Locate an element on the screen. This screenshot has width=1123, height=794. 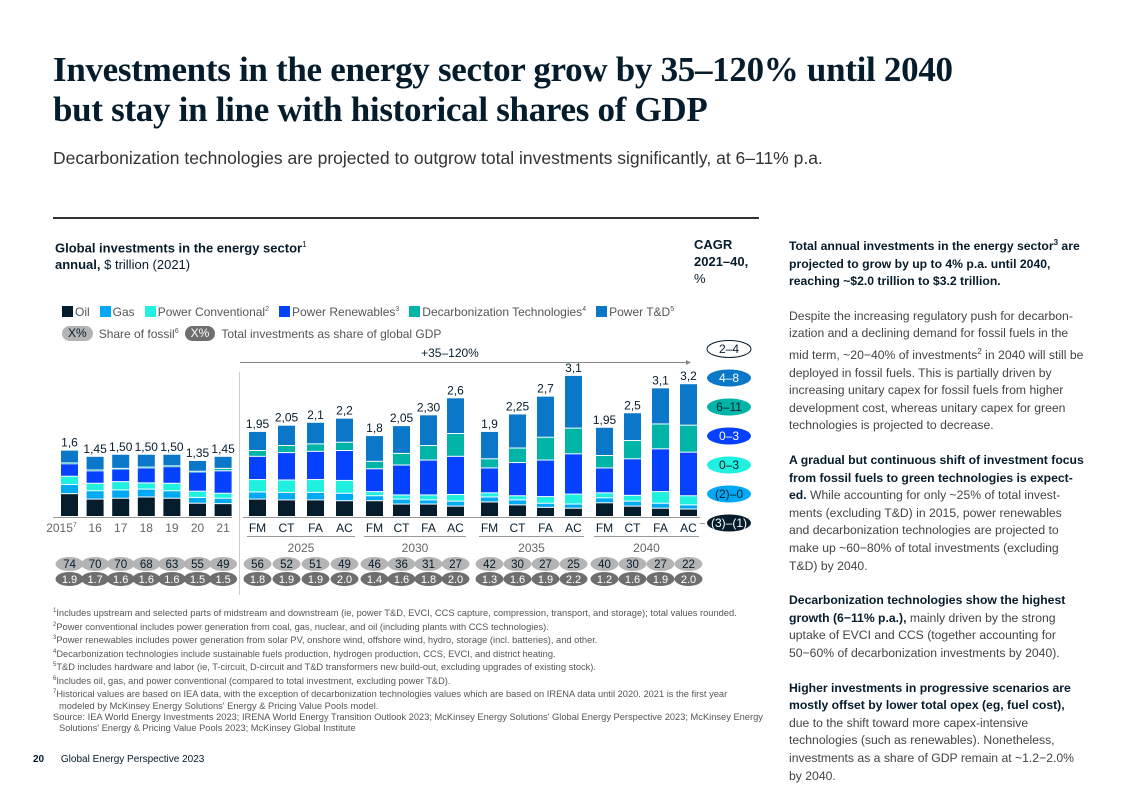
gdp-share-value: 1.5 is located at coordinates (222, 580).